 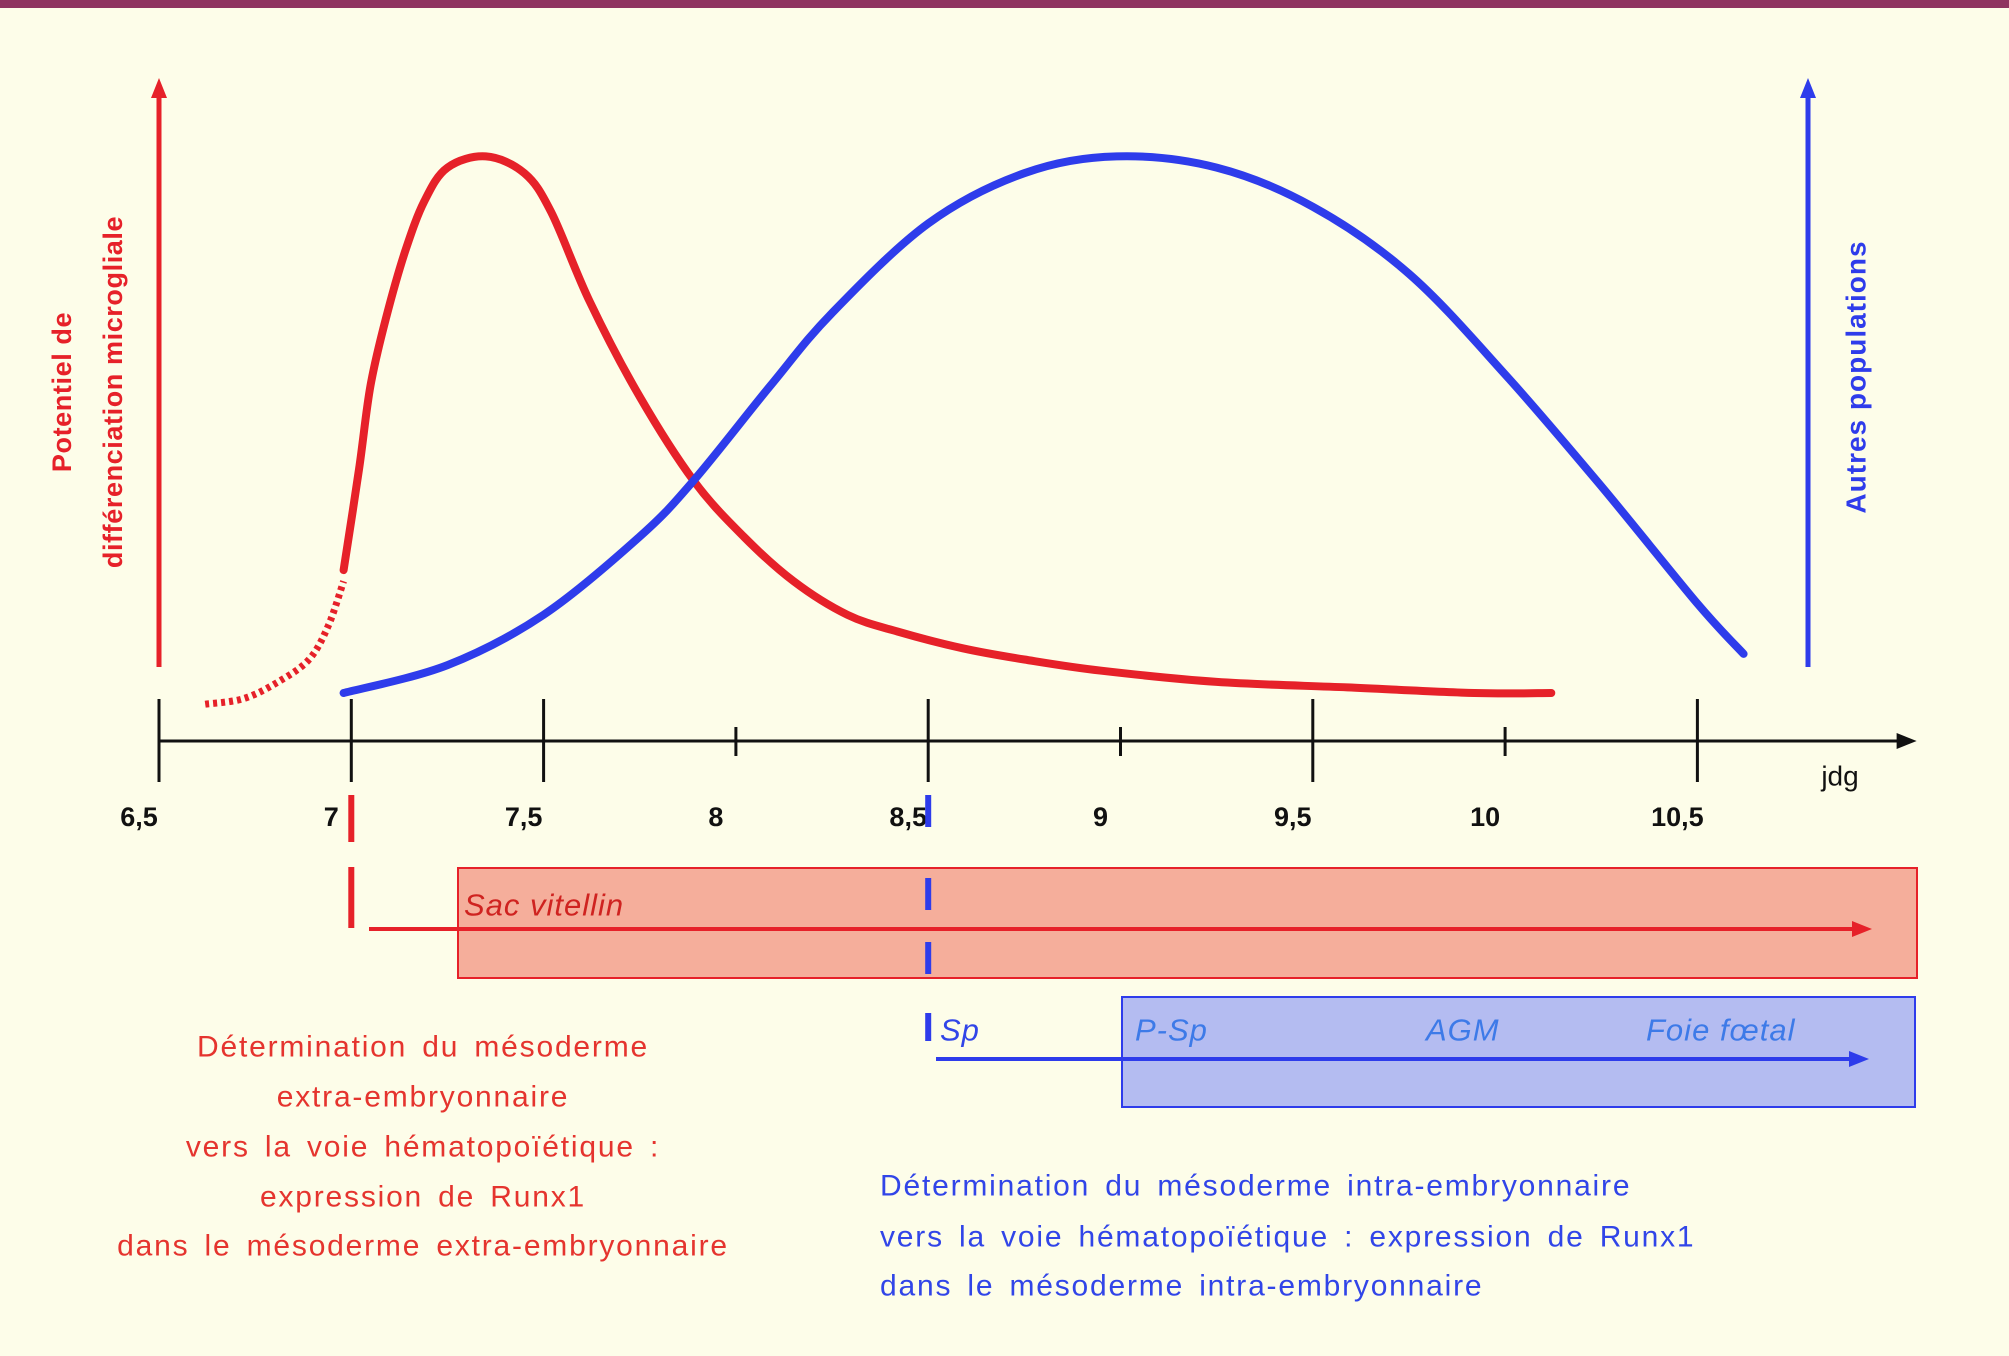 I want to click on extra-caption-line: expression de Runx1, so click(x=423, y=1197).